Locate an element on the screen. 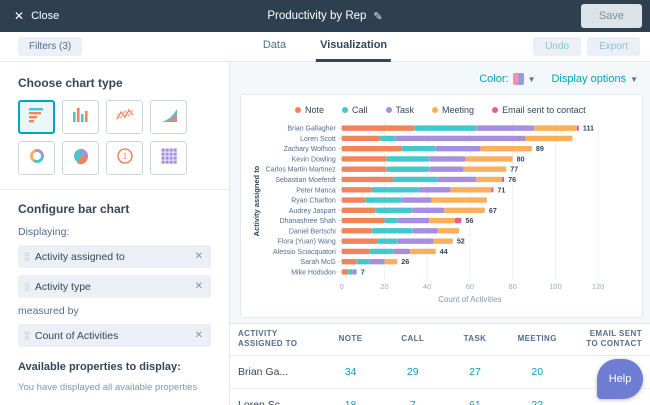 The width and height of the screenshot is (650, 405). close-button: ✕ Close is located at coordinates (36, 16).